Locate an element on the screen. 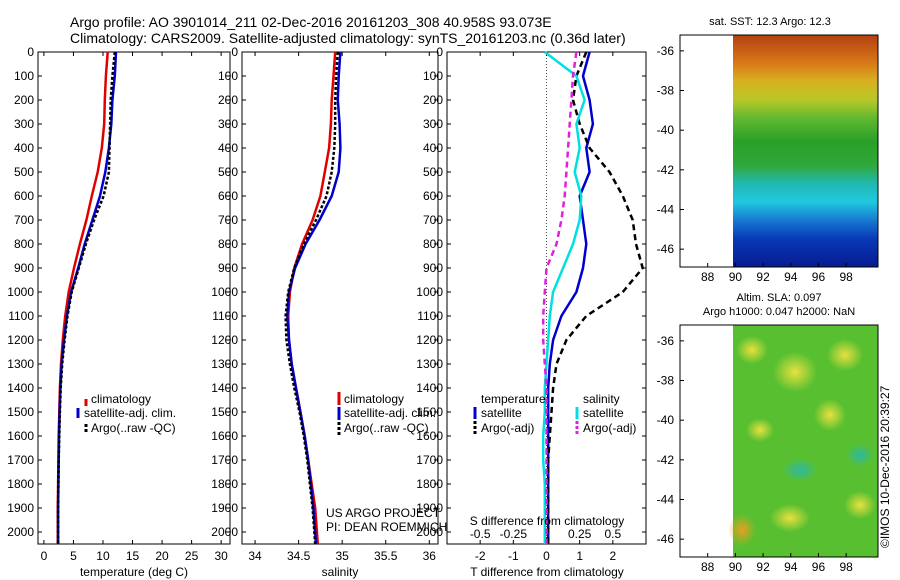  lat-tick-label: -44 is located at coordinates (666, 499).